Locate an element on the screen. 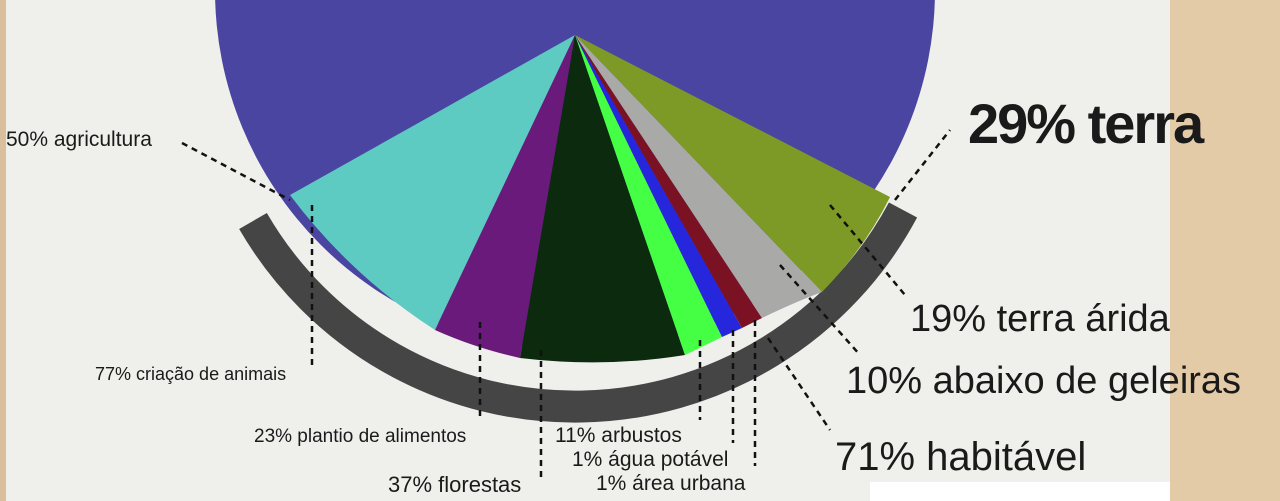 Image resolution: width=1280 pixels, height=501 pixels. wedge-water is located at coordinates (658, 186).